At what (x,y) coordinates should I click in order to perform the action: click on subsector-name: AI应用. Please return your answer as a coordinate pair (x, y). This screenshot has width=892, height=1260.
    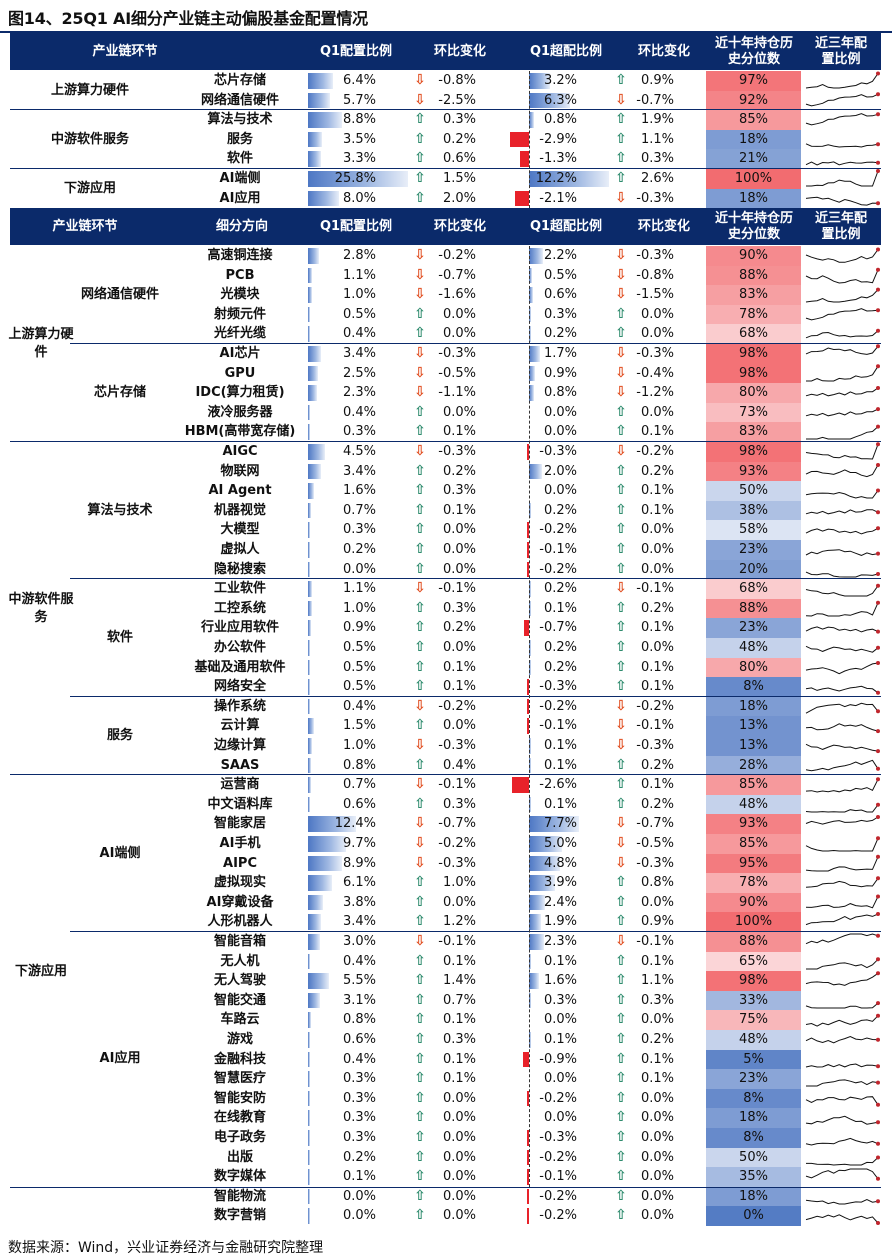
    Looking at the image, I should click on (240, 198).